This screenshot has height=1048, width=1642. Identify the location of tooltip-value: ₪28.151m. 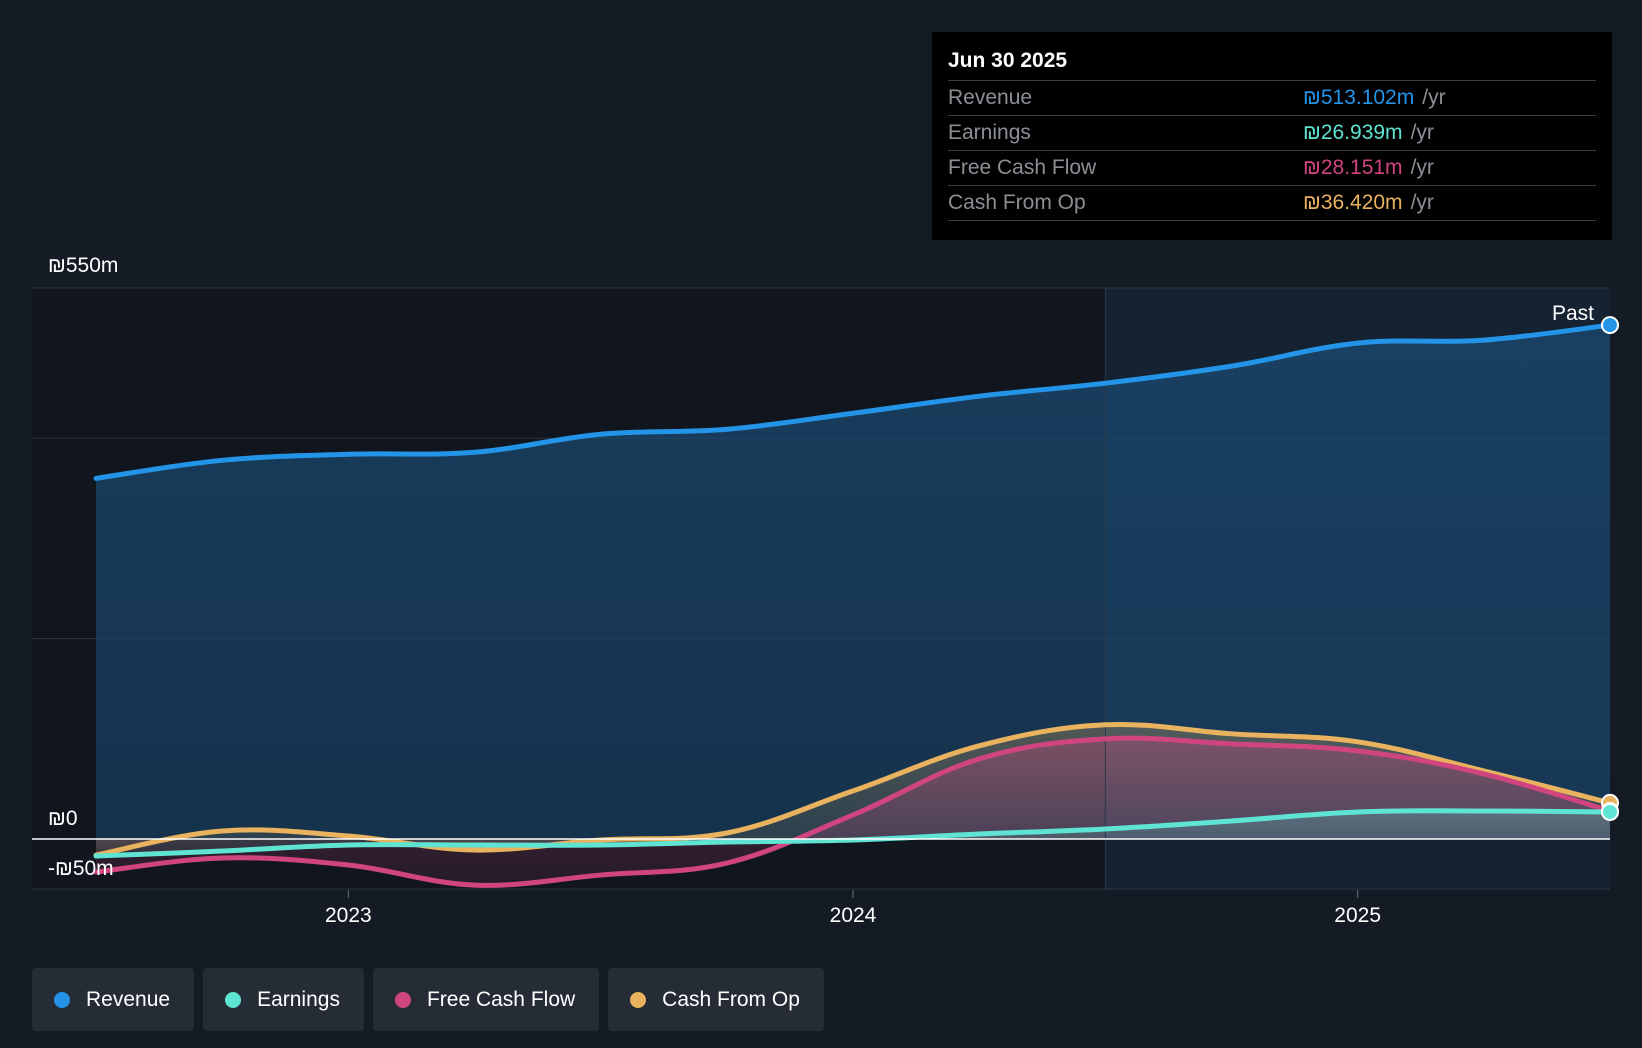
(1353, 167).